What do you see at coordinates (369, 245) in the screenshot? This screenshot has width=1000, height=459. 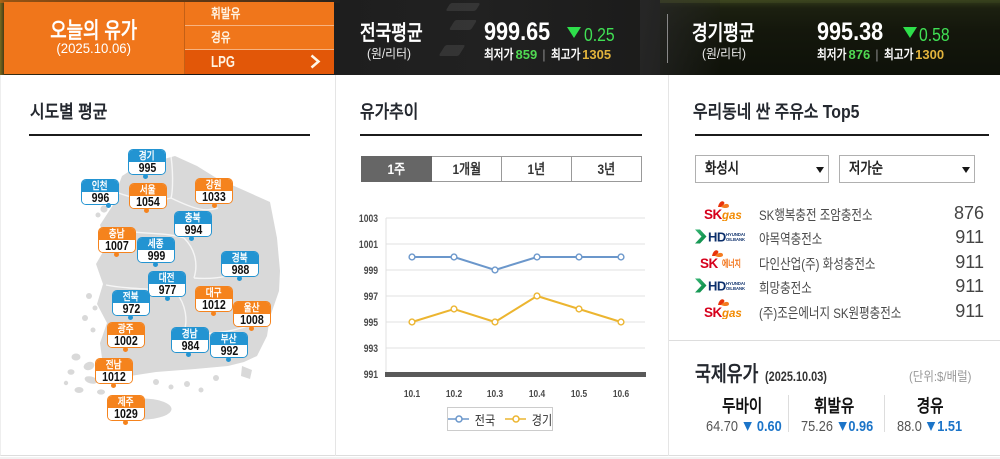 I see `svg-text: 1001` at bounding box center [369, 245].